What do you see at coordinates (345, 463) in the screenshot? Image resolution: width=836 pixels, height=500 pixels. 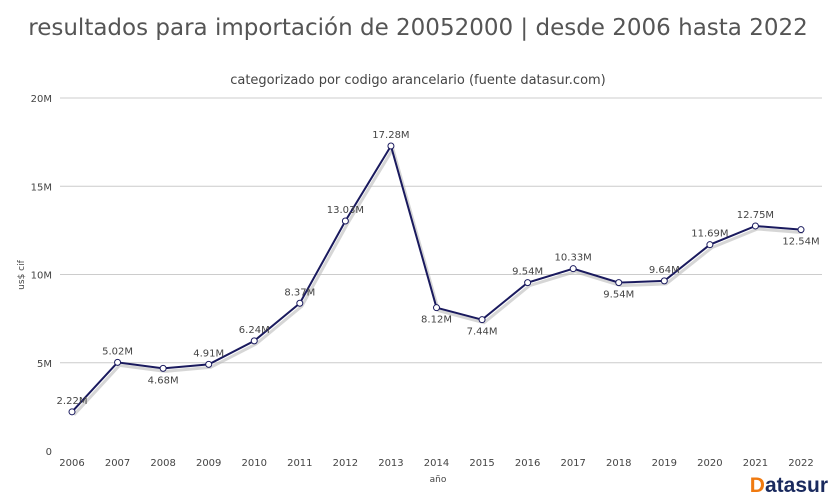 I see `x-tick-label: 2012` at bounding box center [345, 463].